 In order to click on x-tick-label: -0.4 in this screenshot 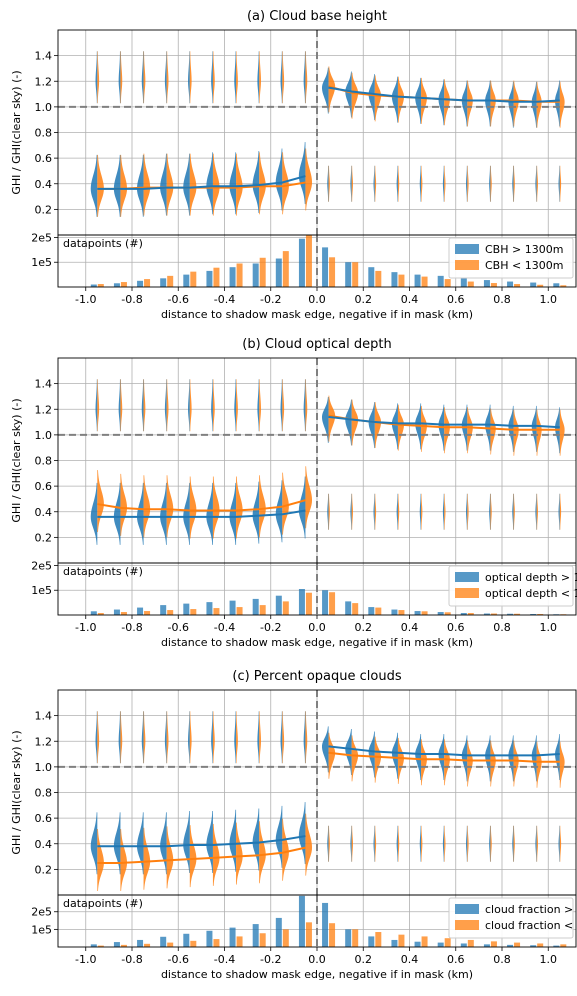, I will do `click(224, 299)`.